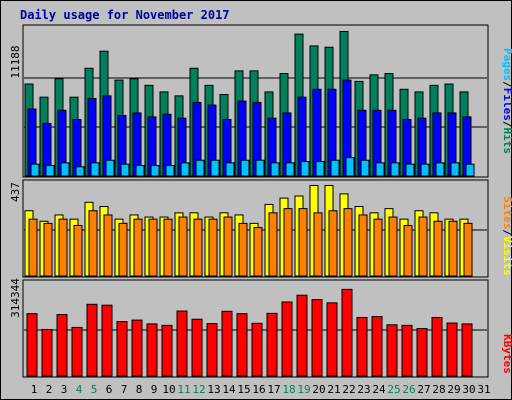  Describe the element at coordinates (258, 389) in the screenshot. I see `x-tick-label: 16` at that location.